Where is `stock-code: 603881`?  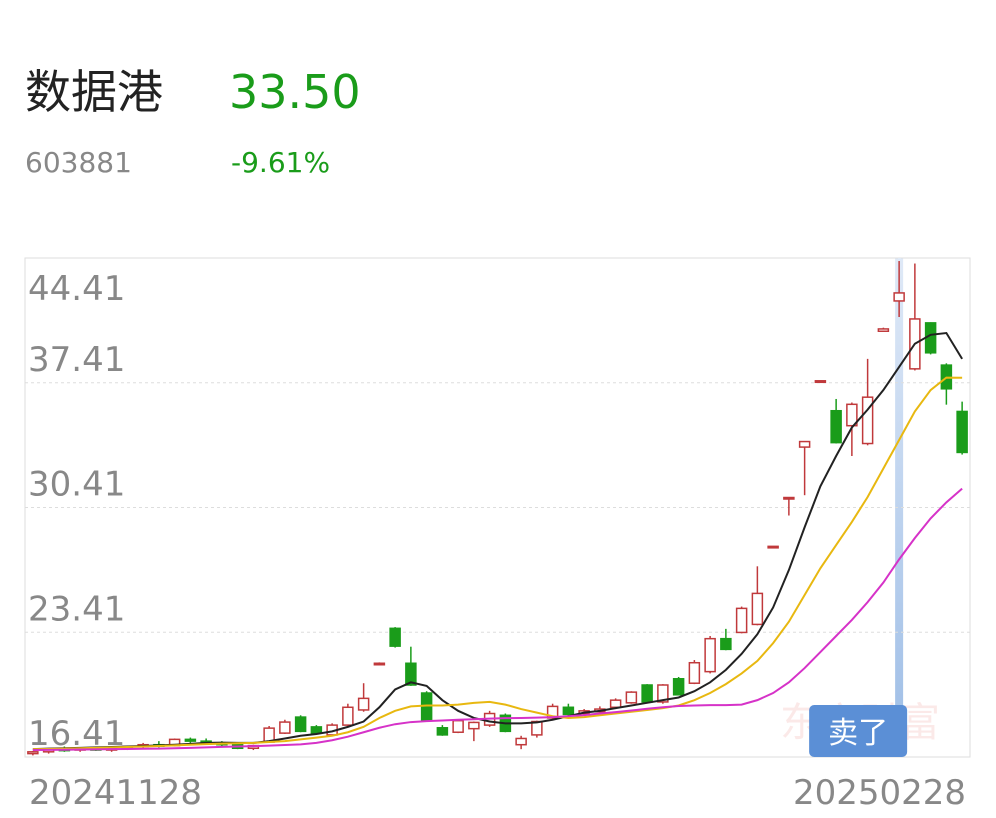 stock-code: 603881 is located at coordinates (78, 162).